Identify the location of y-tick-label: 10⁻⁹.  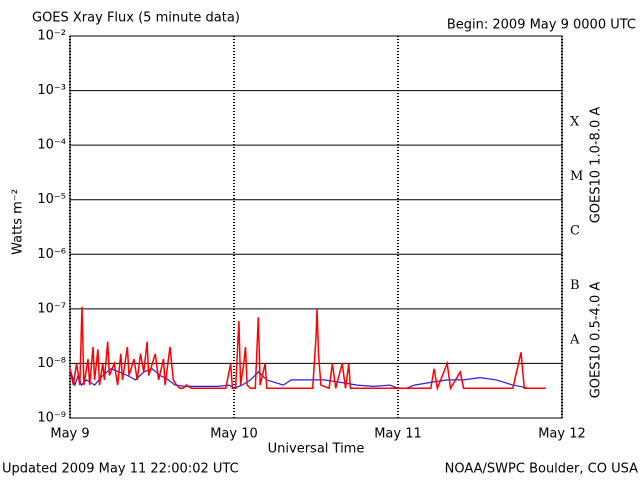
(51, 418).